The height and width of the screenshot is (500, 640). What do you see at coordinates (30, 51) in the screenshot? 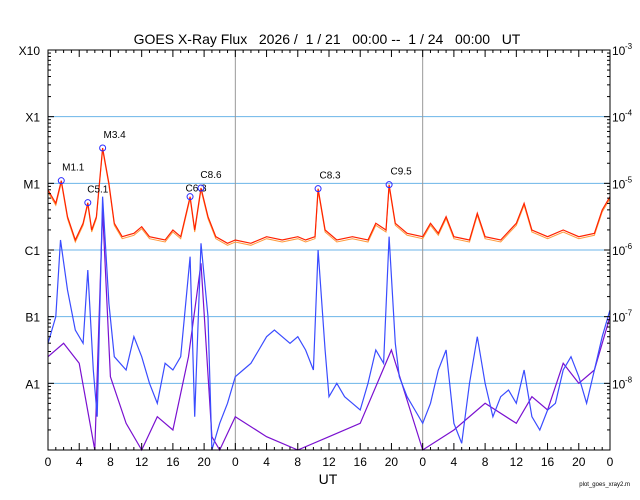
I see `flare-class-label: X10` at bounding box center [30, 51].